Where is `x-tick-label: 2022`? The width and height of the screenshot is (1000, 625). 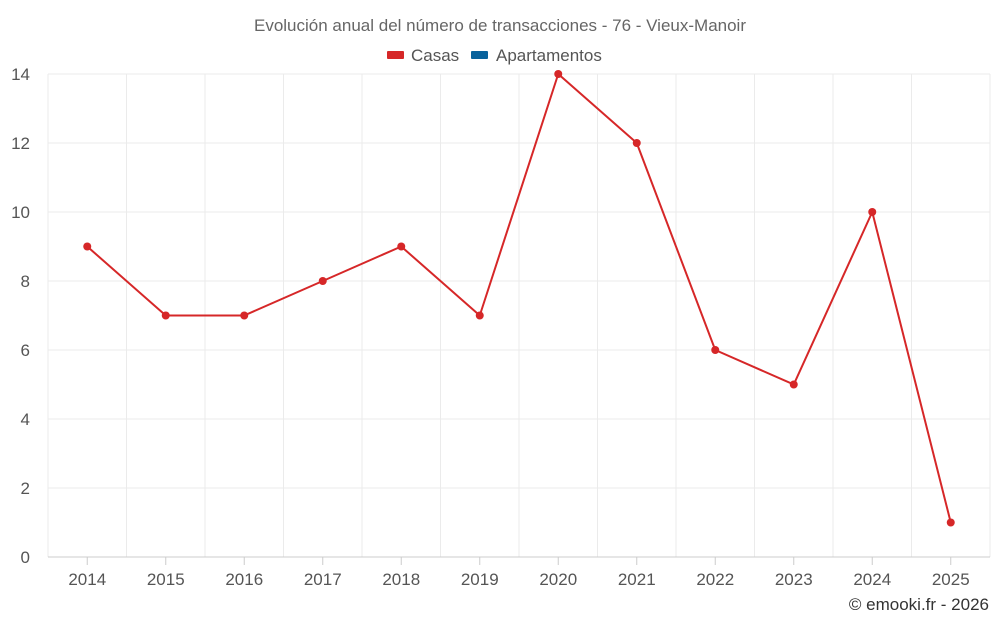
x-tick-label: 2022 is located at coordinates (715, 579).